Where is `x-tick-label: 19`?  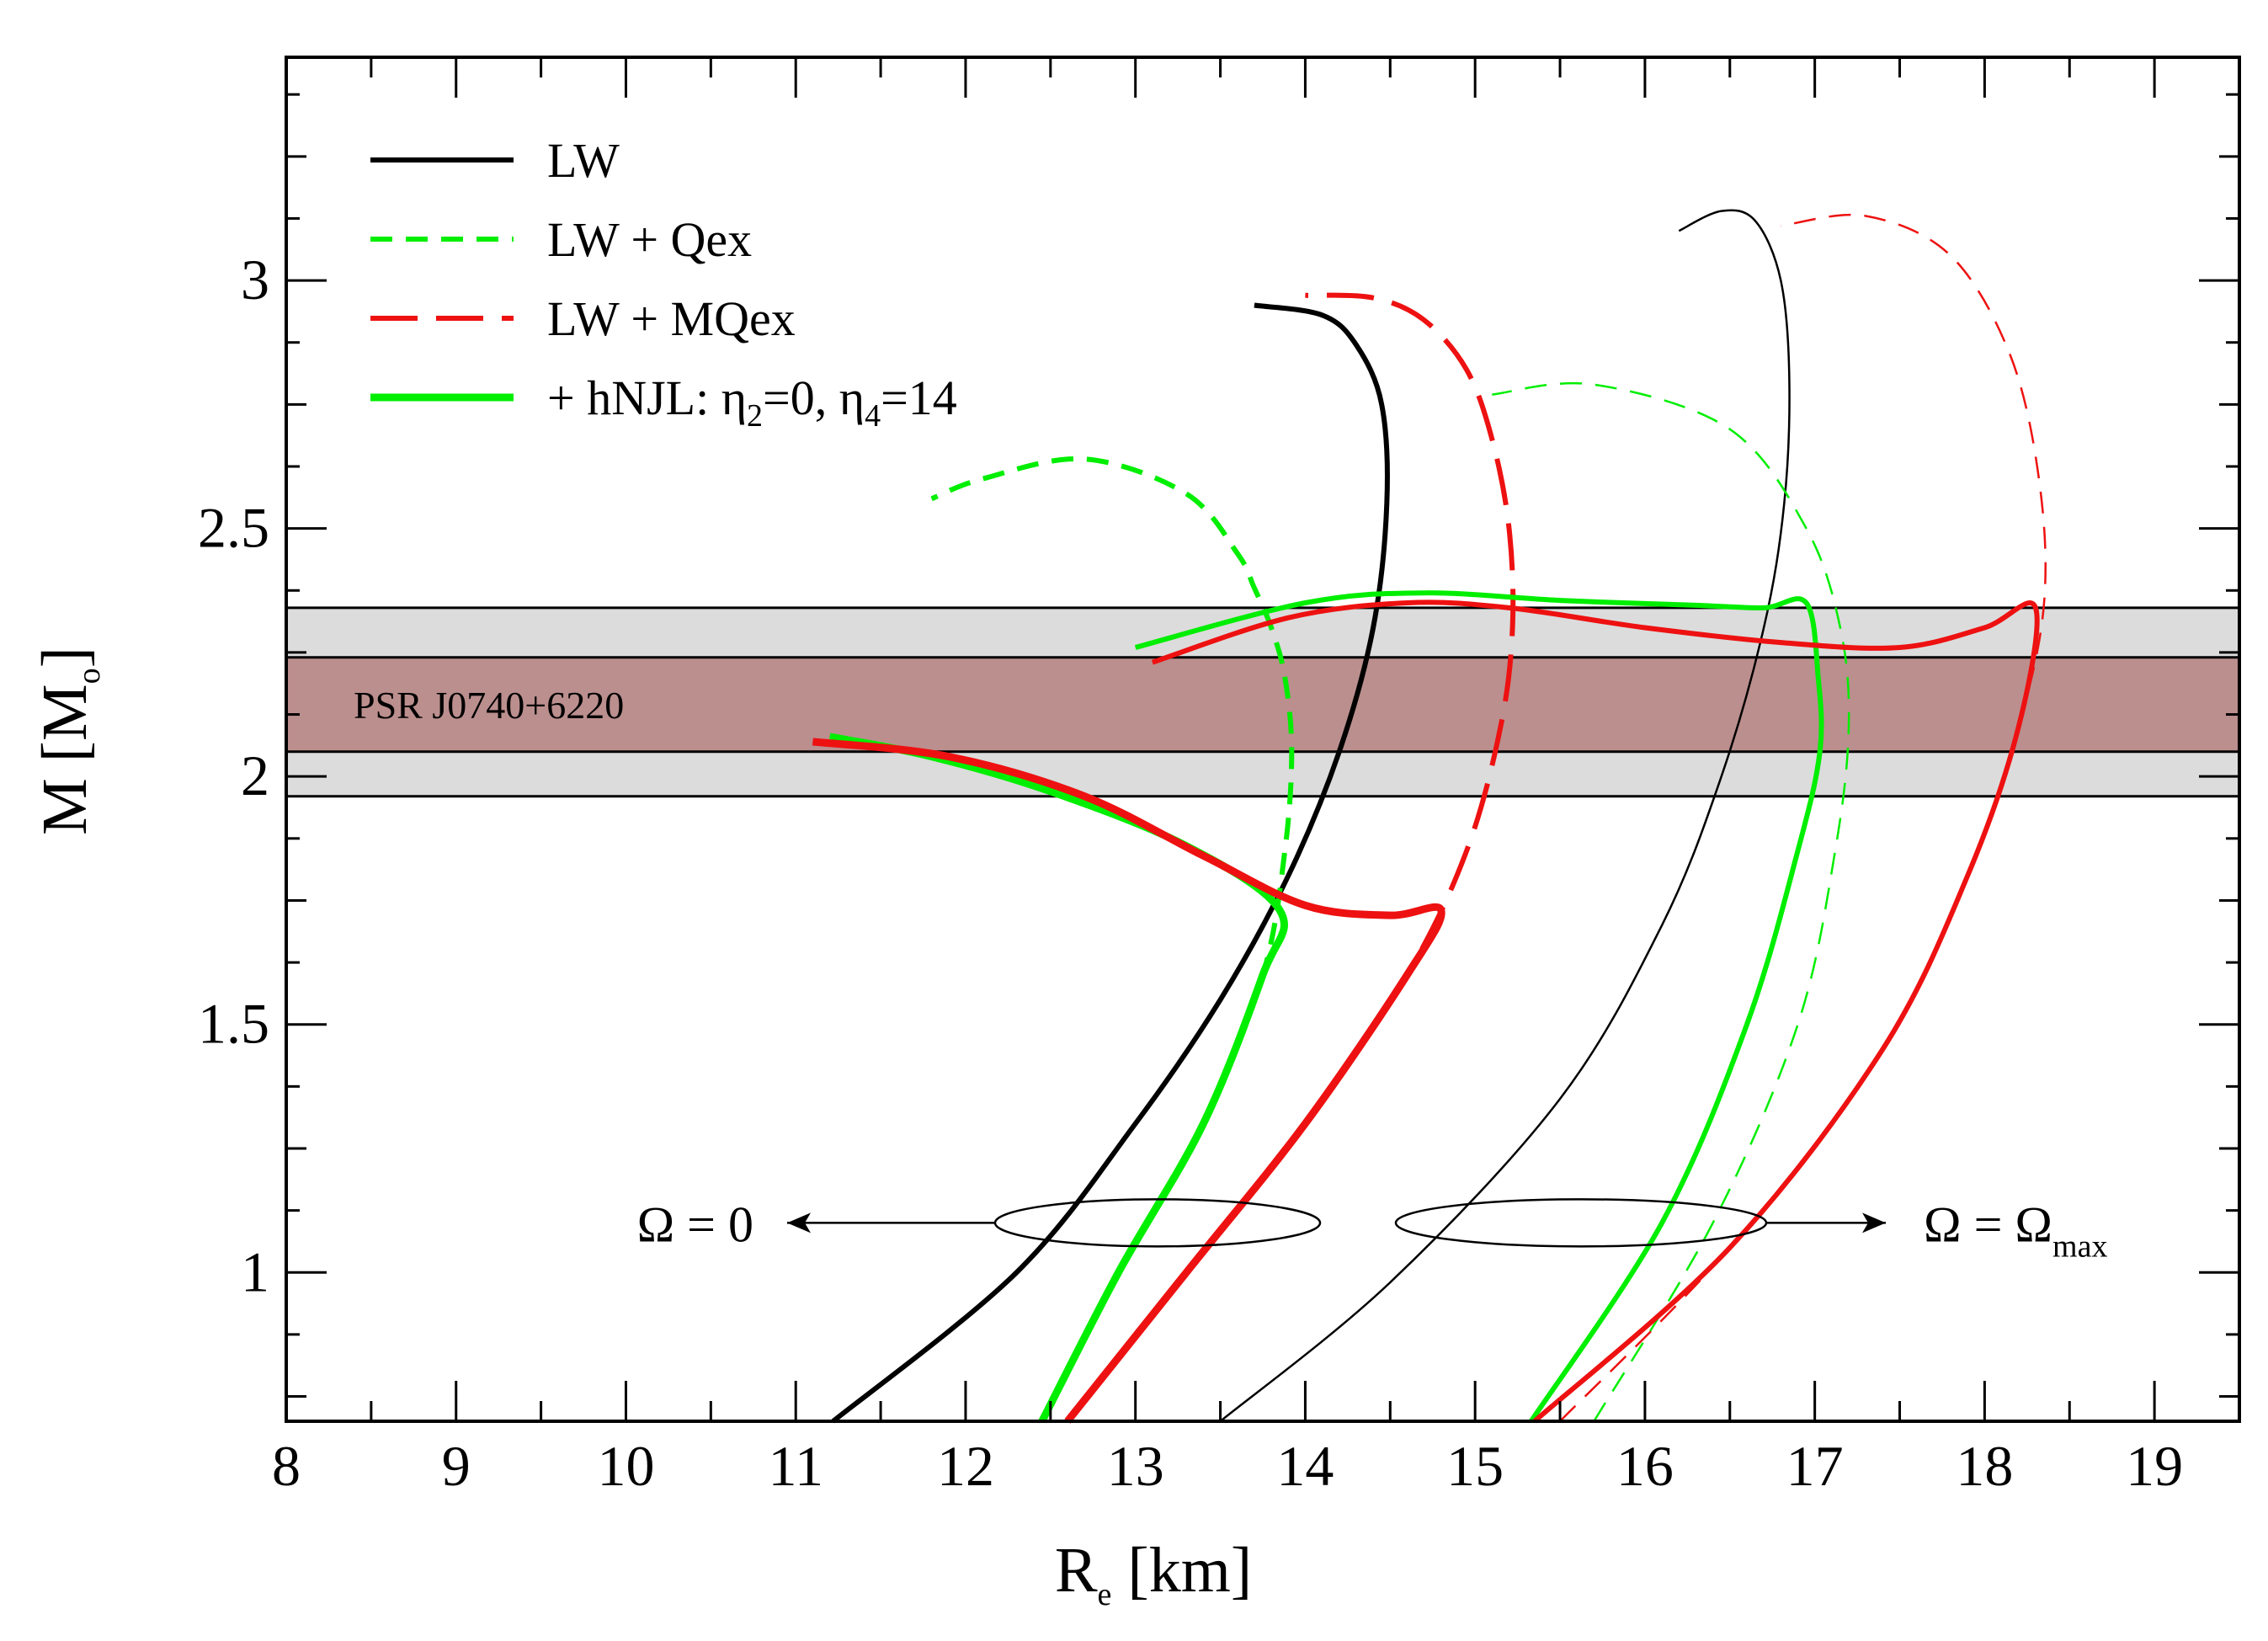
x-tick-label: 19 is located at coordinates (2154, 1466).